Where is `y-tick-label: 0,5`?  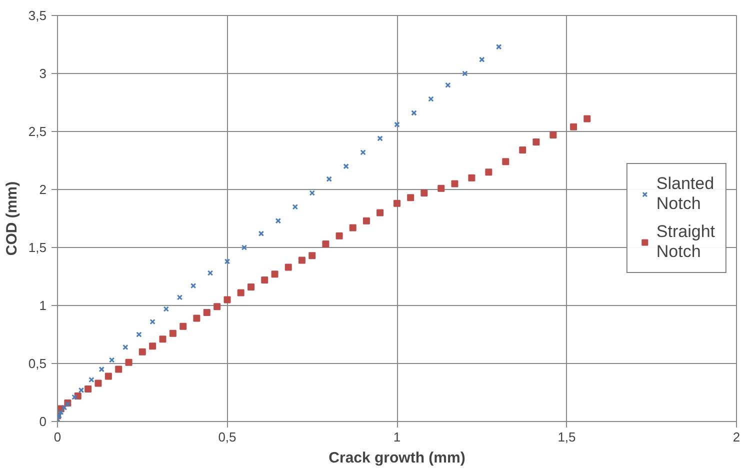 y-tick-label: 0,5 is located at coordinates (37, 363).